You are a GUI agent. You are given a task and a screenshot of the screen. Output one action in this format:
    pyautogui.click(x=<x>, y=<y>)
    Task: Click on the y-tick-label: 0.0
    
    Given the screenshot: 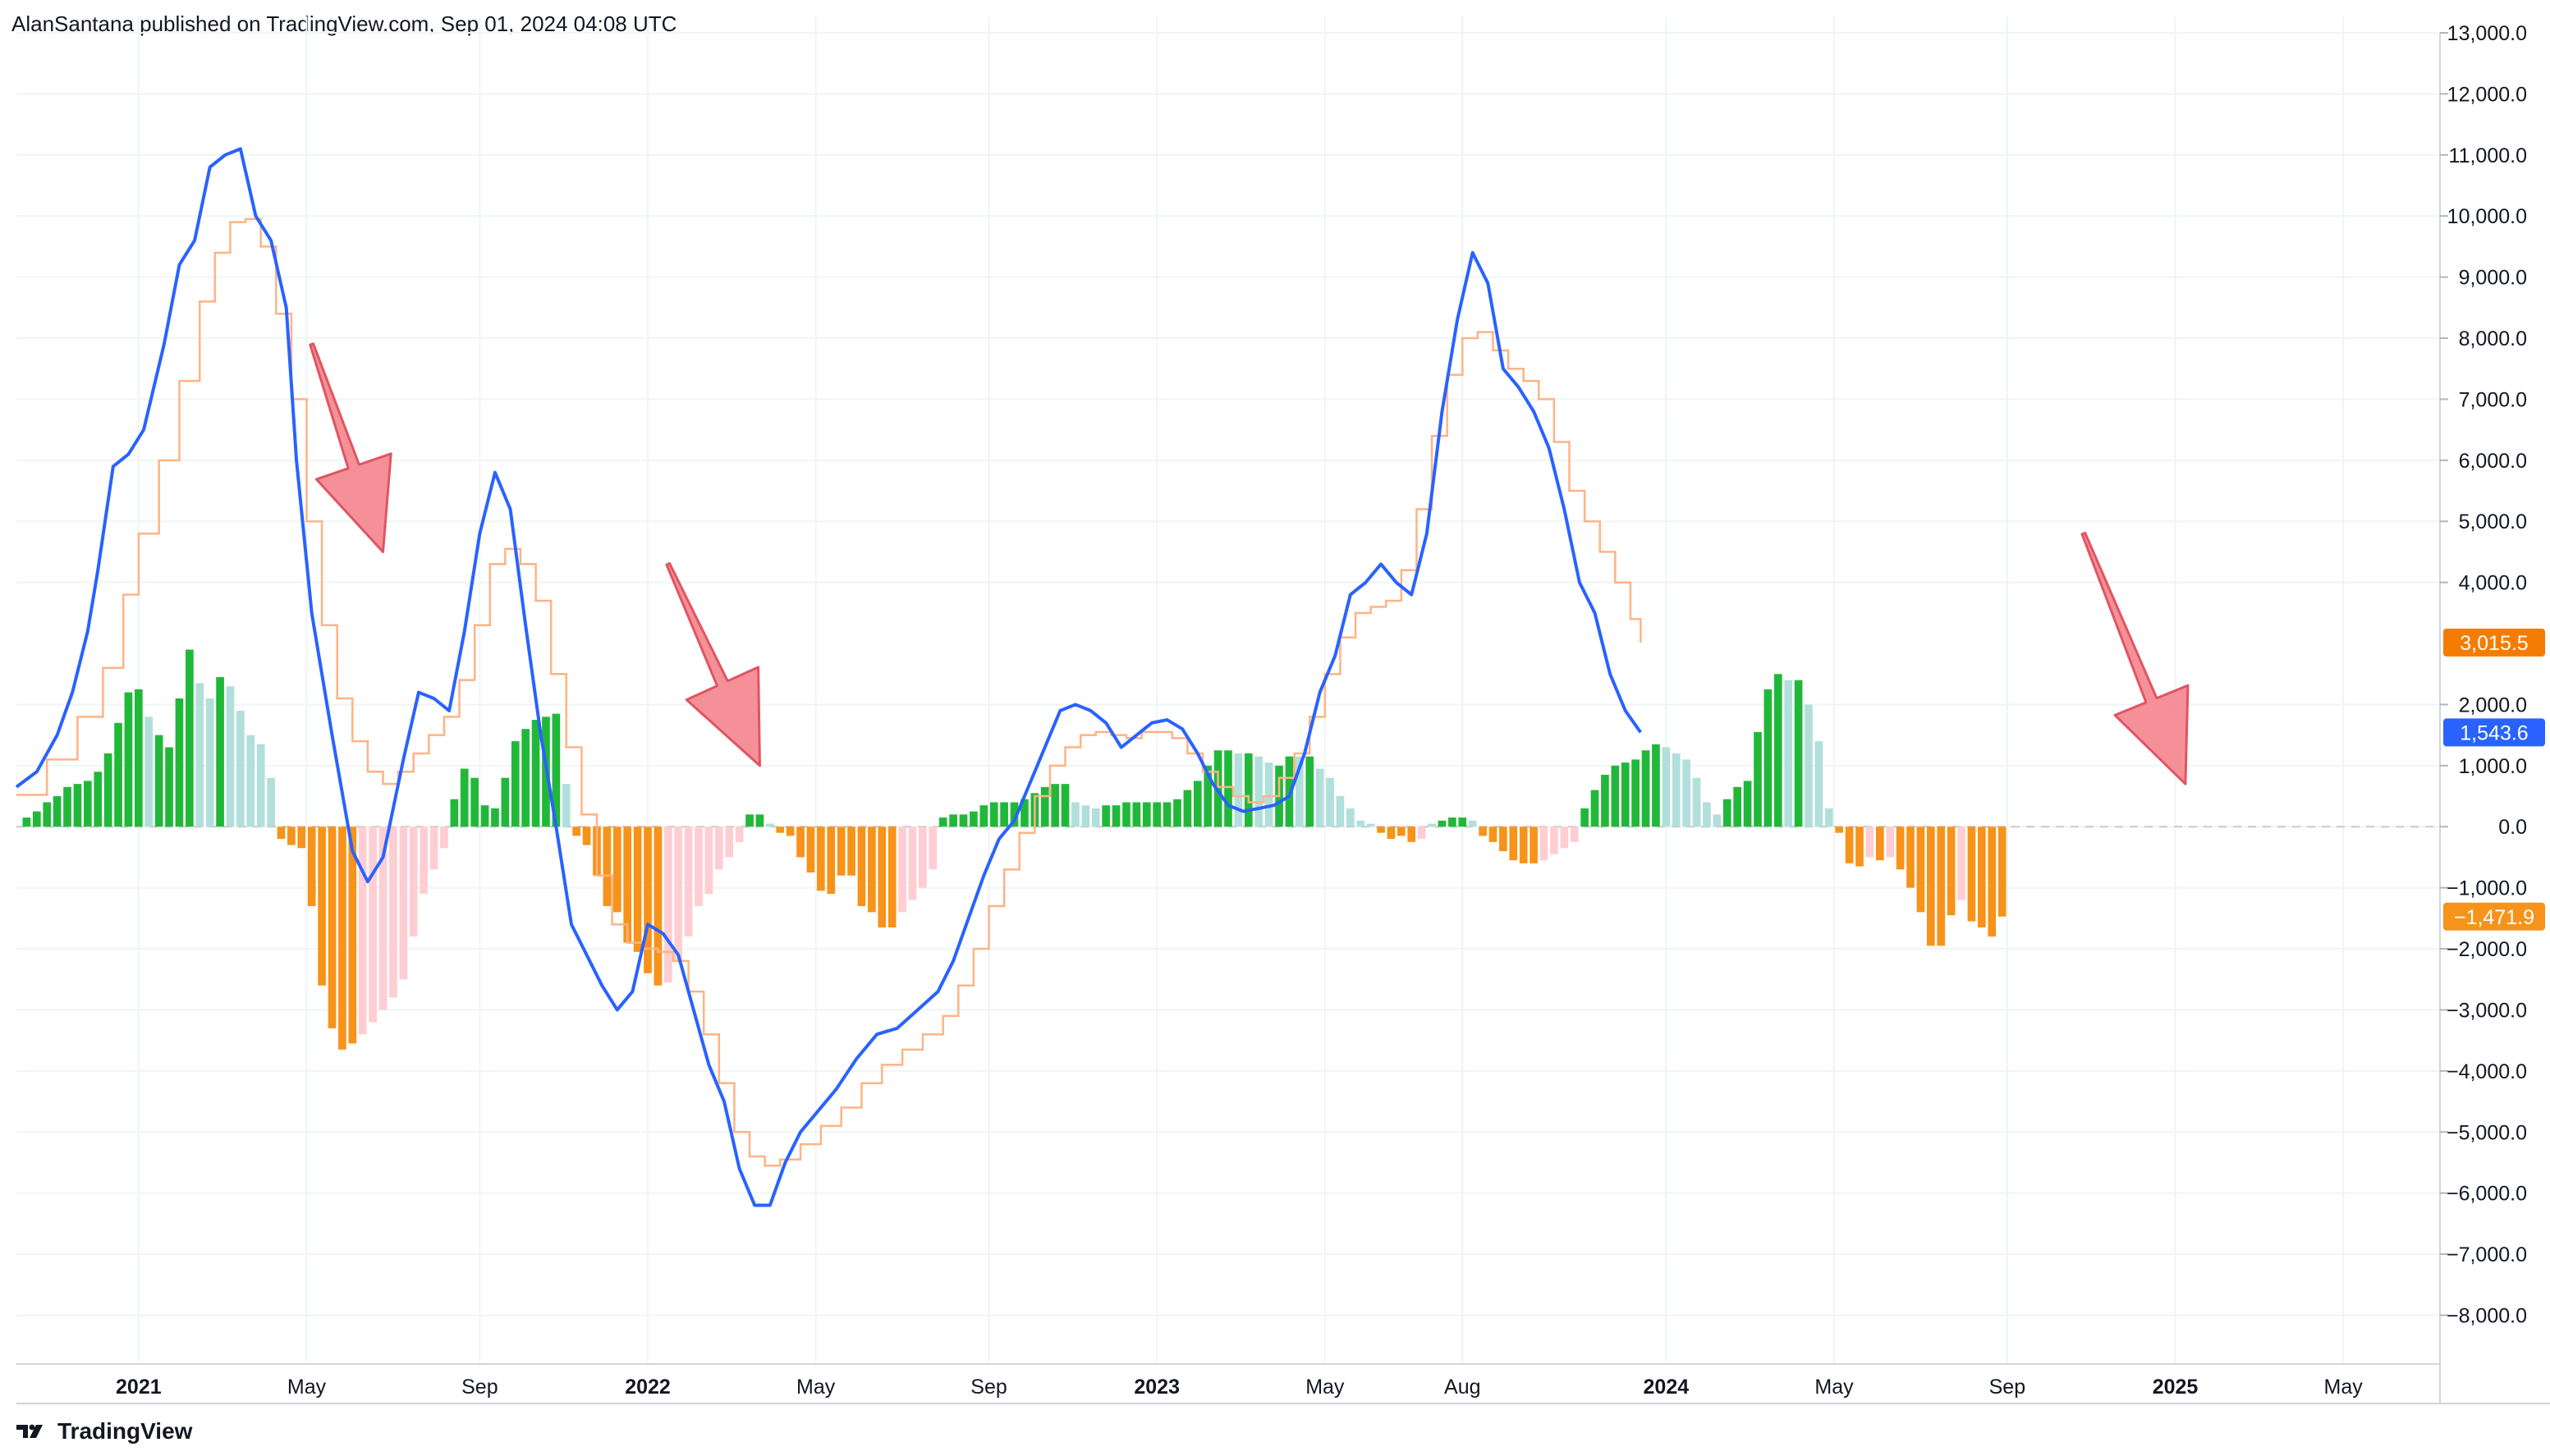 What is the action you would take?
    pyautogui.click(x=2512, y=827)
    